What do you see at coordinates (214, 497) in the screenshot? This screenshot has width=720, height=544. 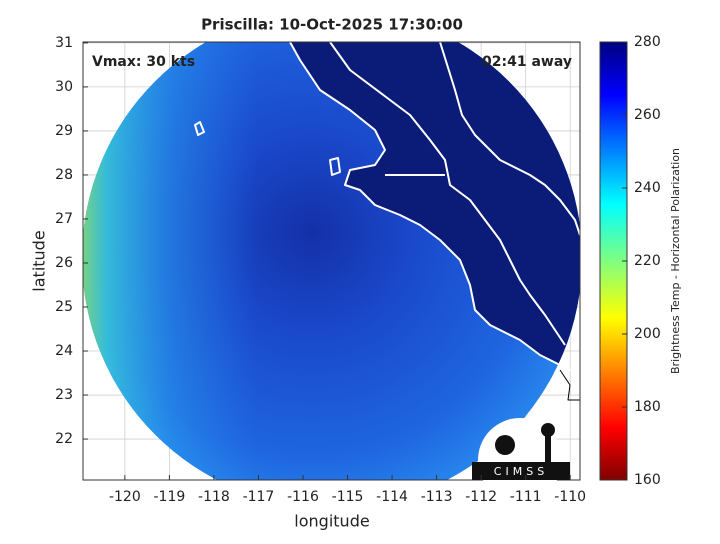 I see `x-tick-label: -118` at bounding box center [214, 497].